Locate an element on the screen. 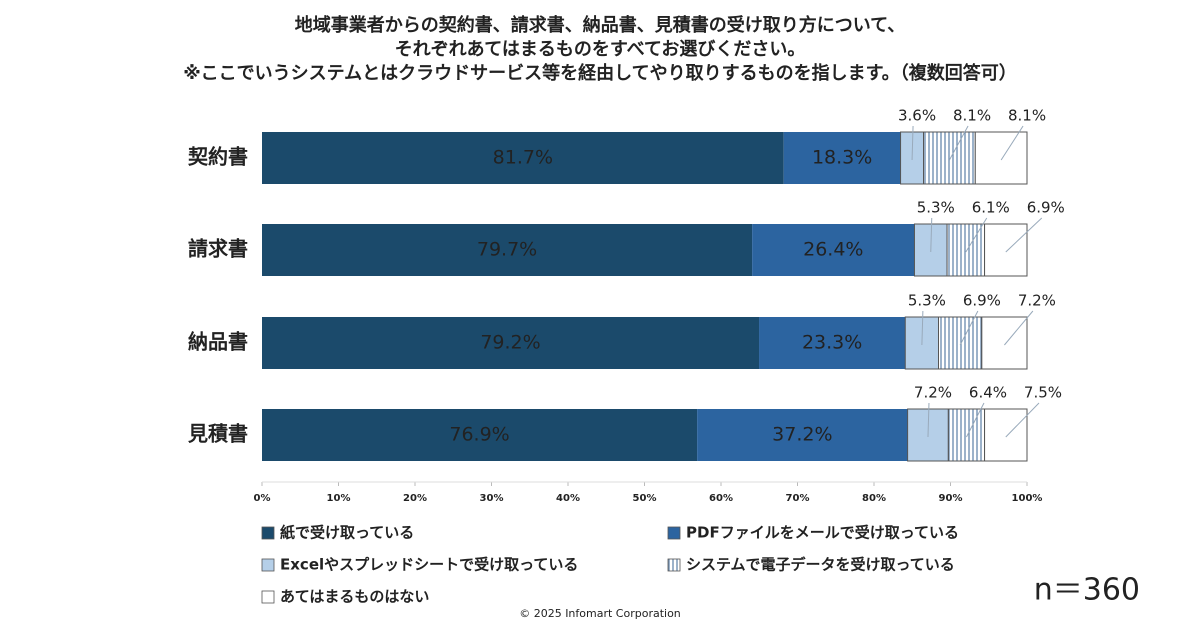 Image resolution: width=1200 pixels, height=628 pixels. y-tick-label: 契約書 is located at coordinates (217, 157).